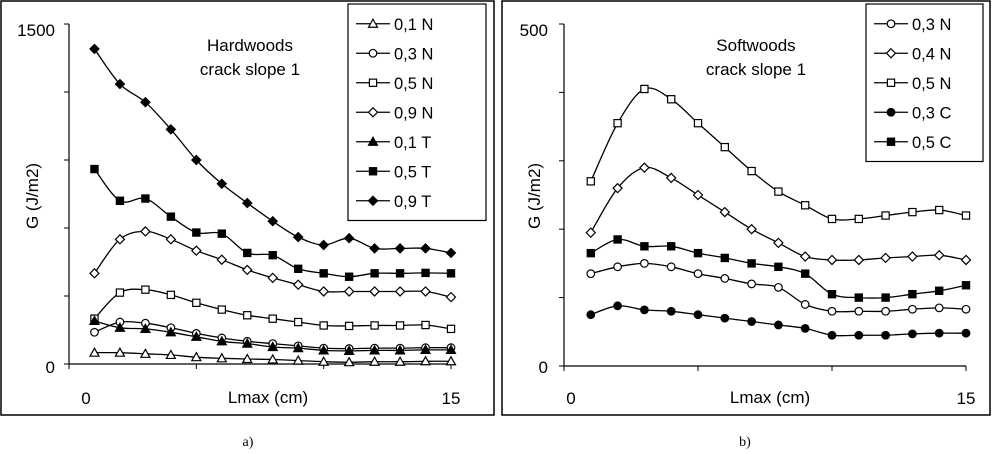 This screenshot has height=454, width=993. I want to click on series-0-3-c, so click(778, 320).